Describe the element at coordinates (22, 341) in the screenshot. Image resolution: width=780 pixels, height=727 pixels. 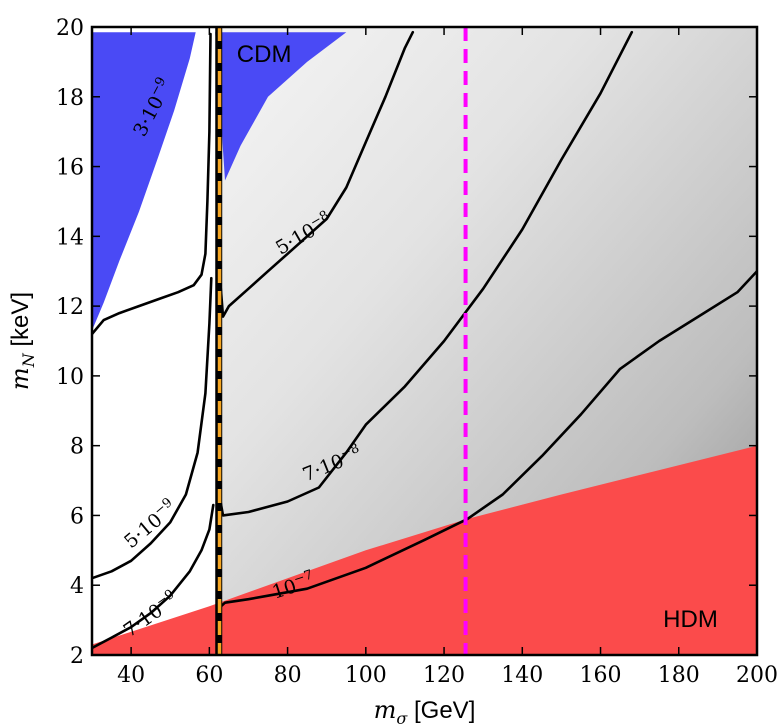
I see `y-axis-label: mN [keV]` at that location.